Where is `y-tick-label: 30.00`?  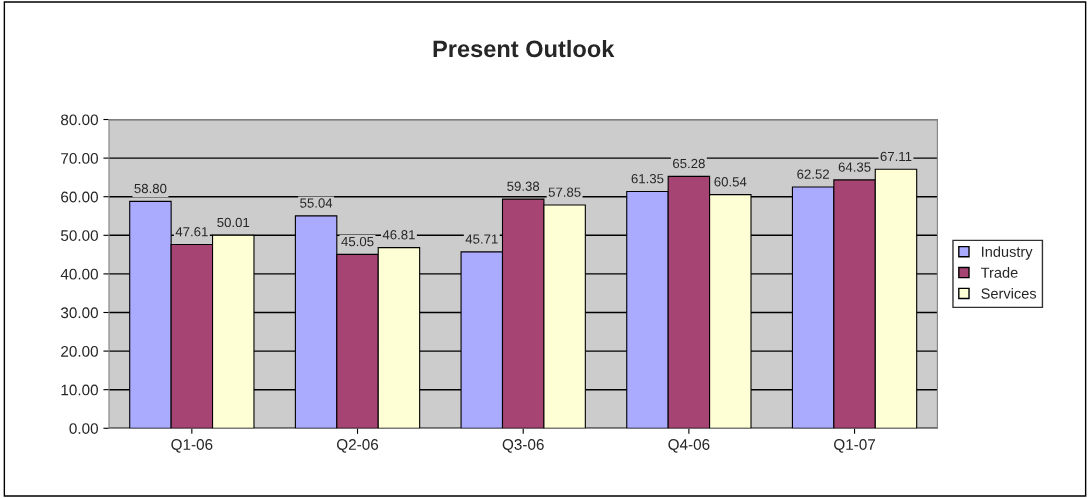 y-tick-label: 30.00 is located at coordinates (79, 313).